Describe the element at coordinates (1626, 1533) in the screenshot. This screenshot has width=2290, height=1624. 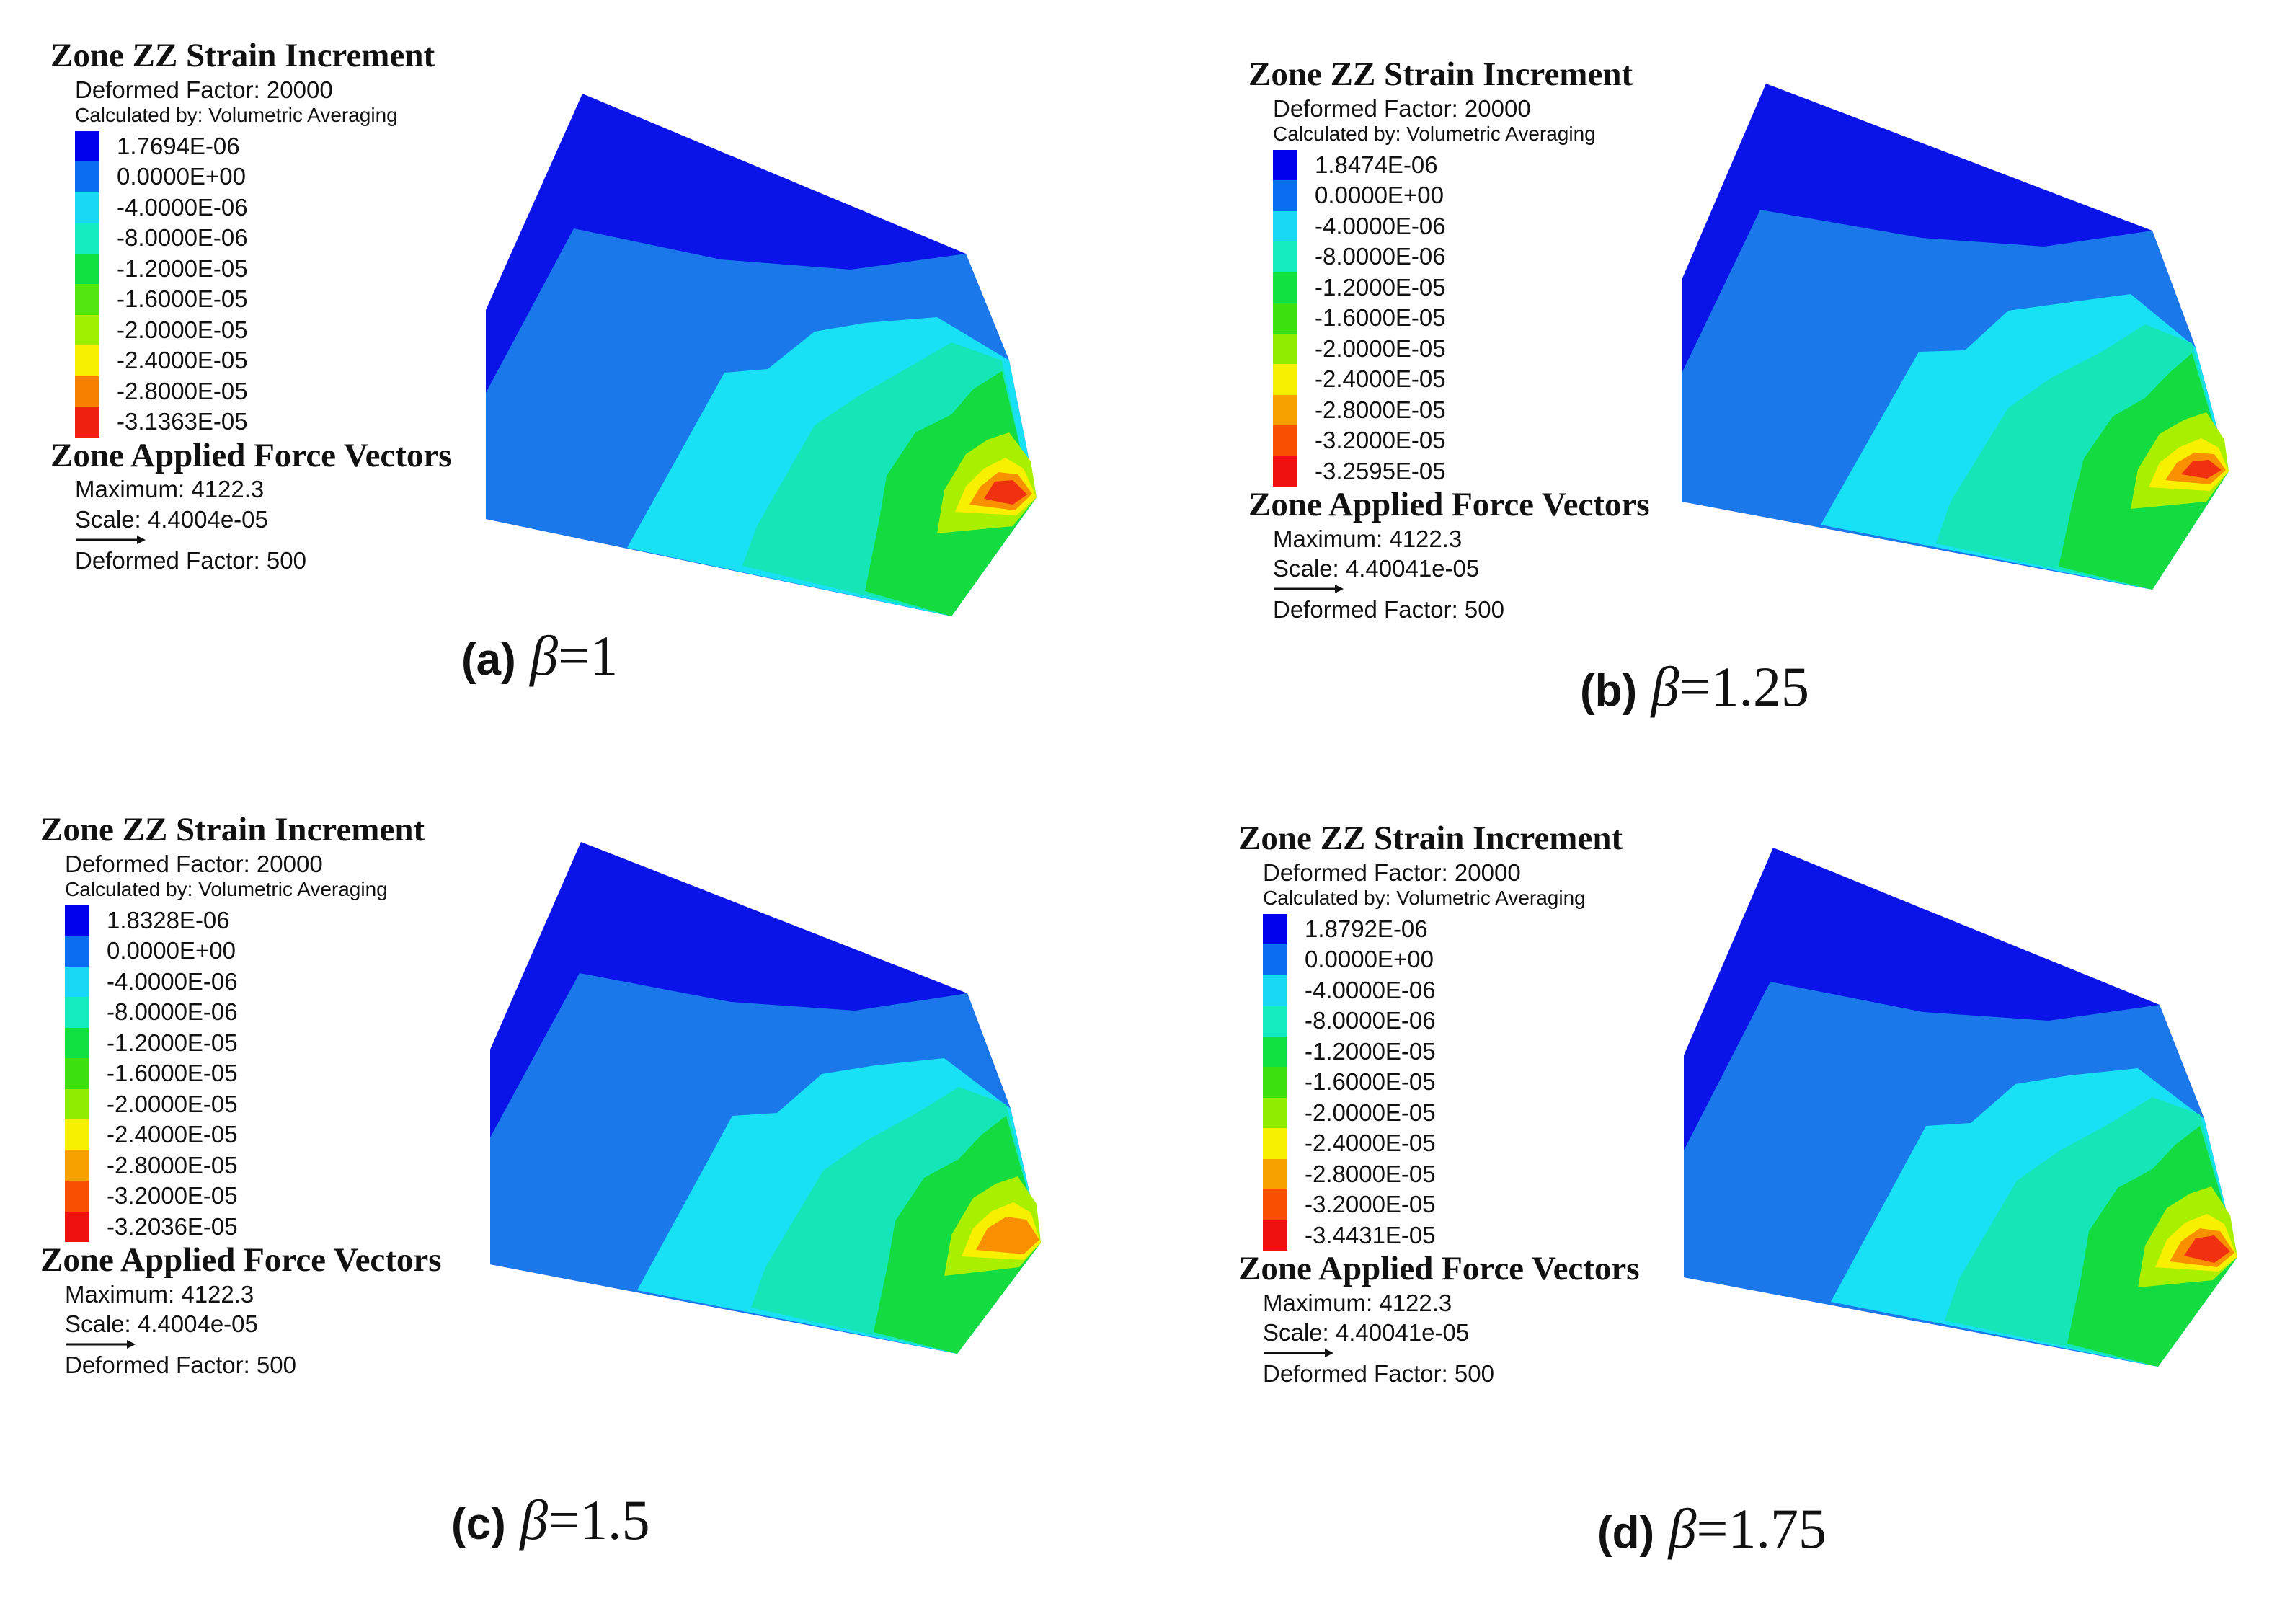
I see `caption-label: (d)` at that location.